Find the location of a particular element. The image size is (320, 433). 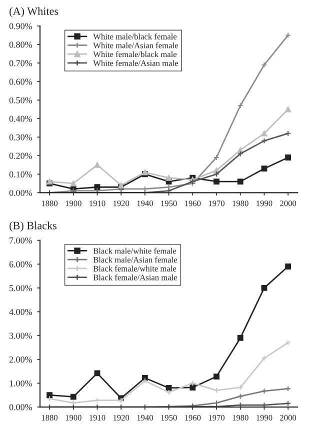

legend-label: Black male/Asian female is located at coordinates (135, 259).